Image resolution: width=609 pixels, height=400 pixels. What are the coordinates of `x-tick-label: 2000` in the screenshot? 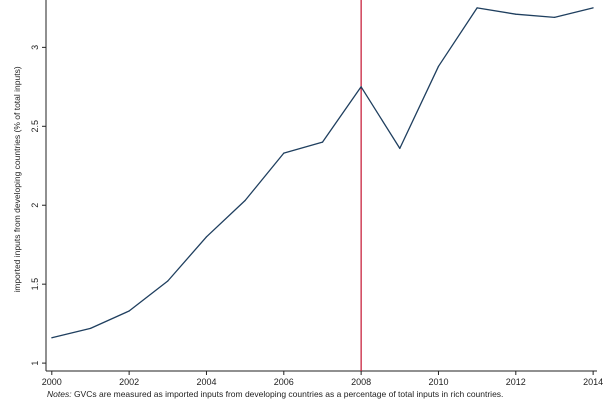 It's located at (52, 382).